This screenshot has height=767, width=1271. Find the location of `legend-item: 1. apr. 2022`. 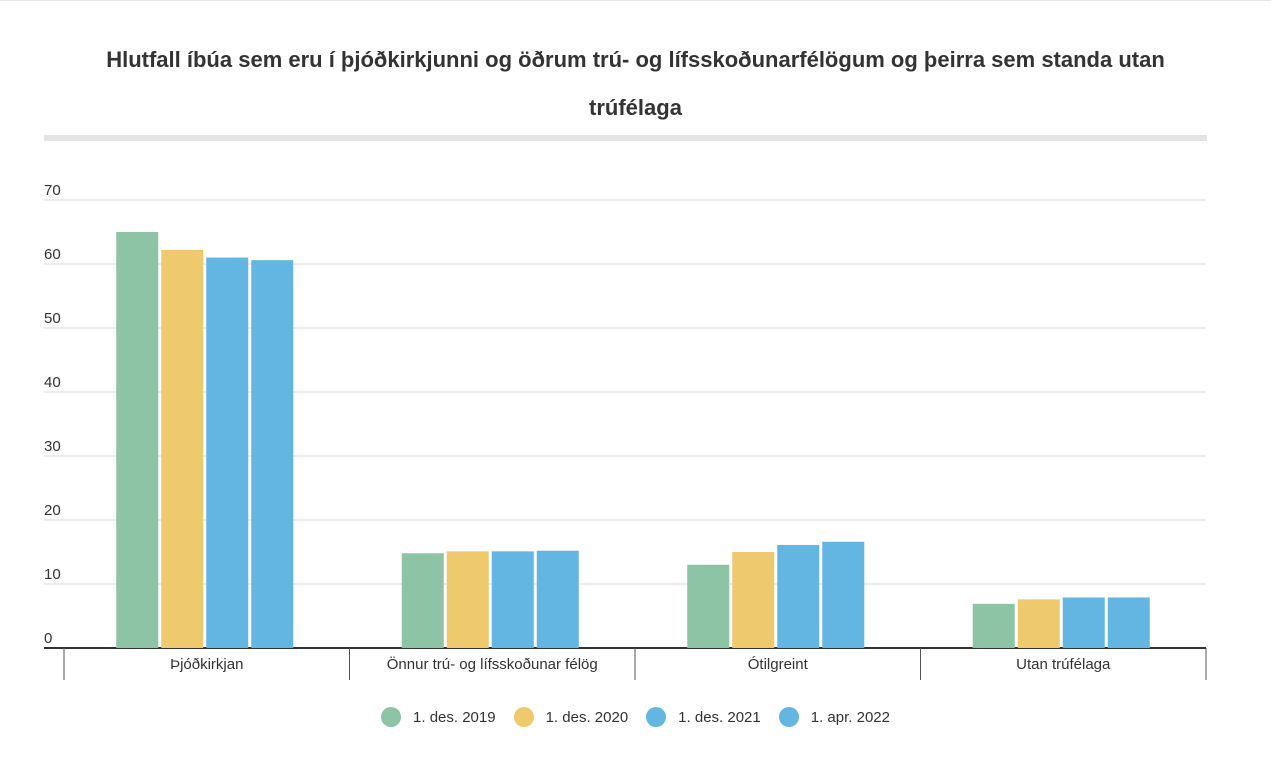

legend-item: 1. apr. 2022 is located at coordinates (834, 717).